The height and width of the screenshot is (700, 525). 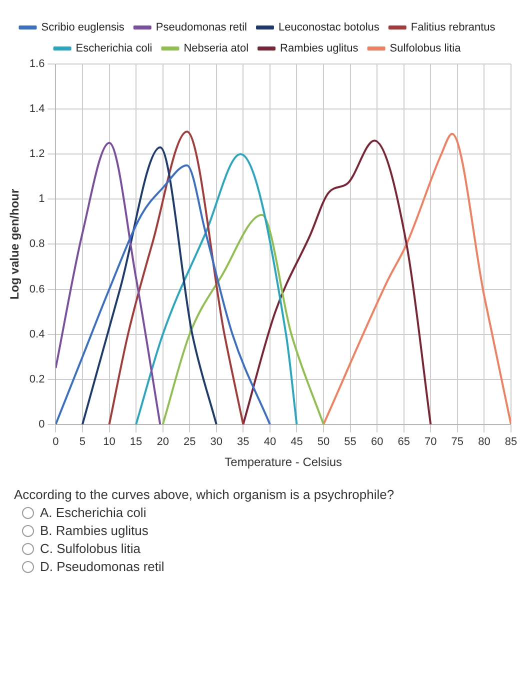 What do you see at coordinates (94, 530) in the screenshot?
I see `text: B. Rambies uglitus` at bounding box center [94, 530].